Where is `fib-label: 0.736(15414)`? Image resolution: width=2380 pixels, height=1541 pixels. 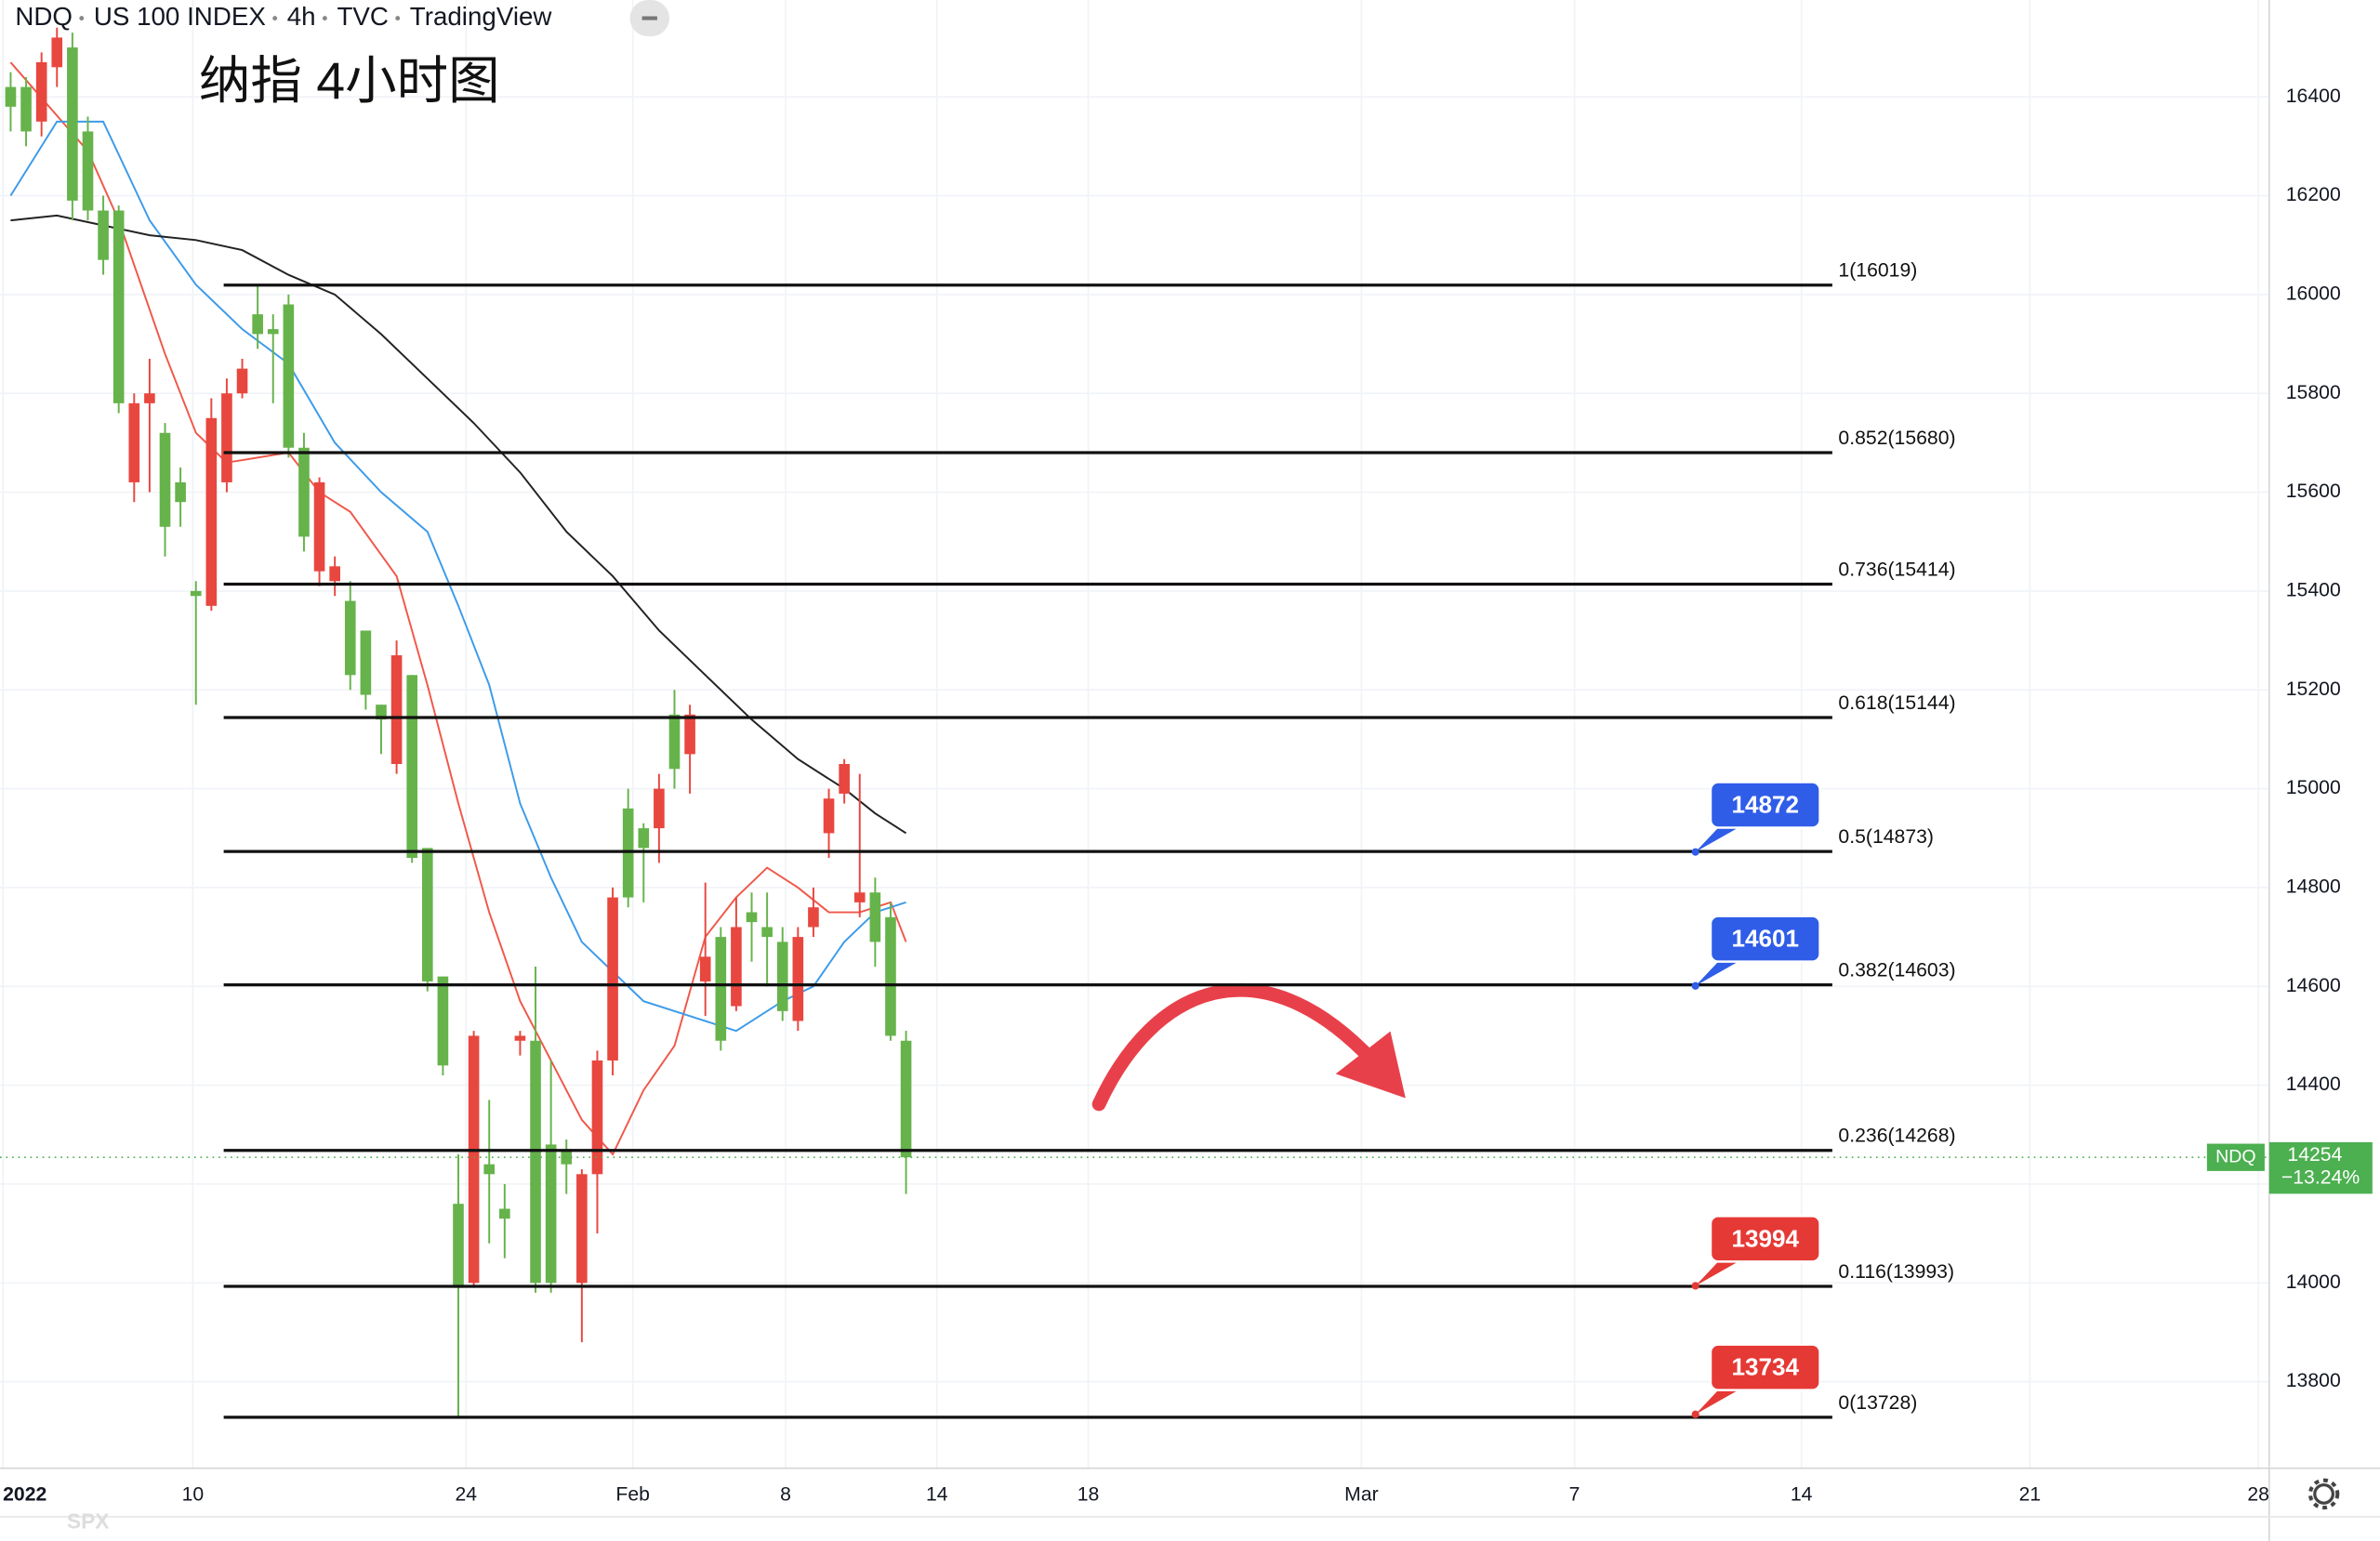 fib-label: 0.736(15414) is located at coordinates (1896, 569).